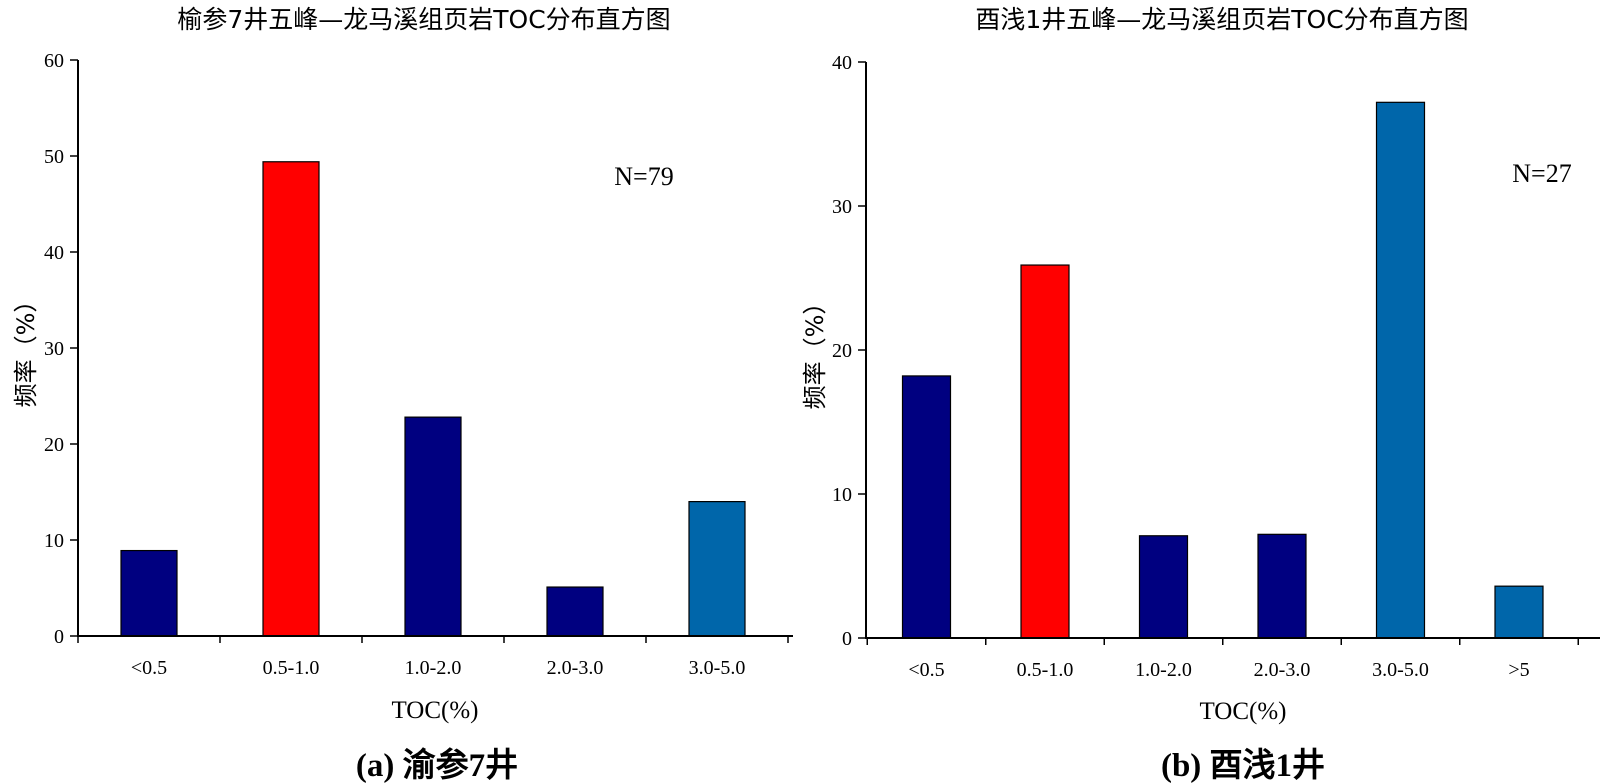  What do you see at coordinates (1222, 659) in the screenshot?
I see `chart-b-x-ticks: <0.5 0.5-1.0 1.0-2.0 2.0-3.0 3.0-5.0 >5` at bounding box center [1222, 659].